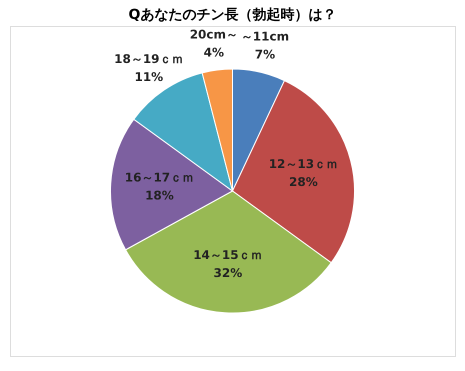 The height and width of the screenshot is (371, 465). What do you see at coordinates (232, 15) in the screenshot?
I see `chart-title: Qあなたのチン長（勃起時）は？` at bounding box center [232, 15].